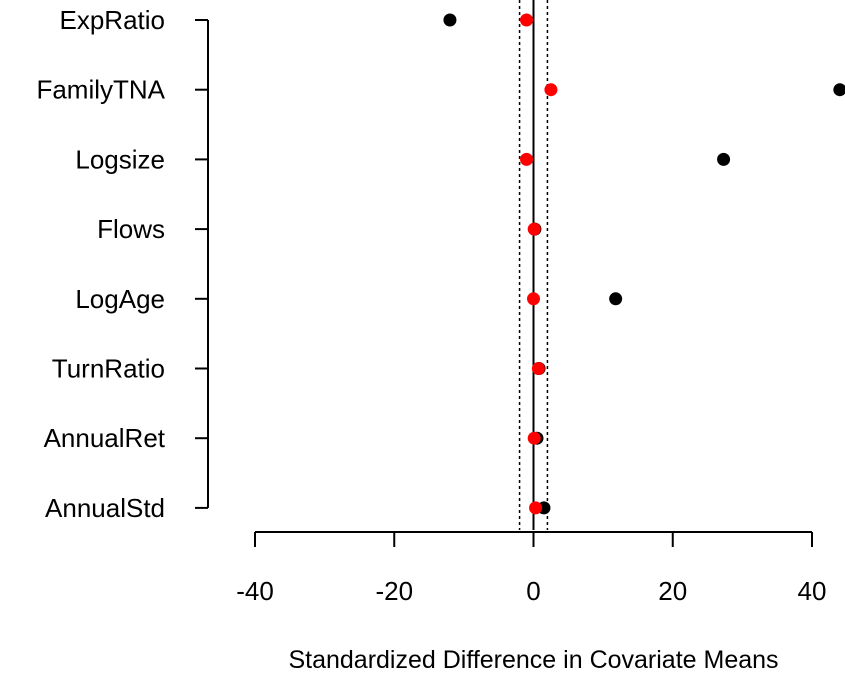  Describe the element at coordinates (533, 265) in the screenshot. I see `reference-lines` at that location.